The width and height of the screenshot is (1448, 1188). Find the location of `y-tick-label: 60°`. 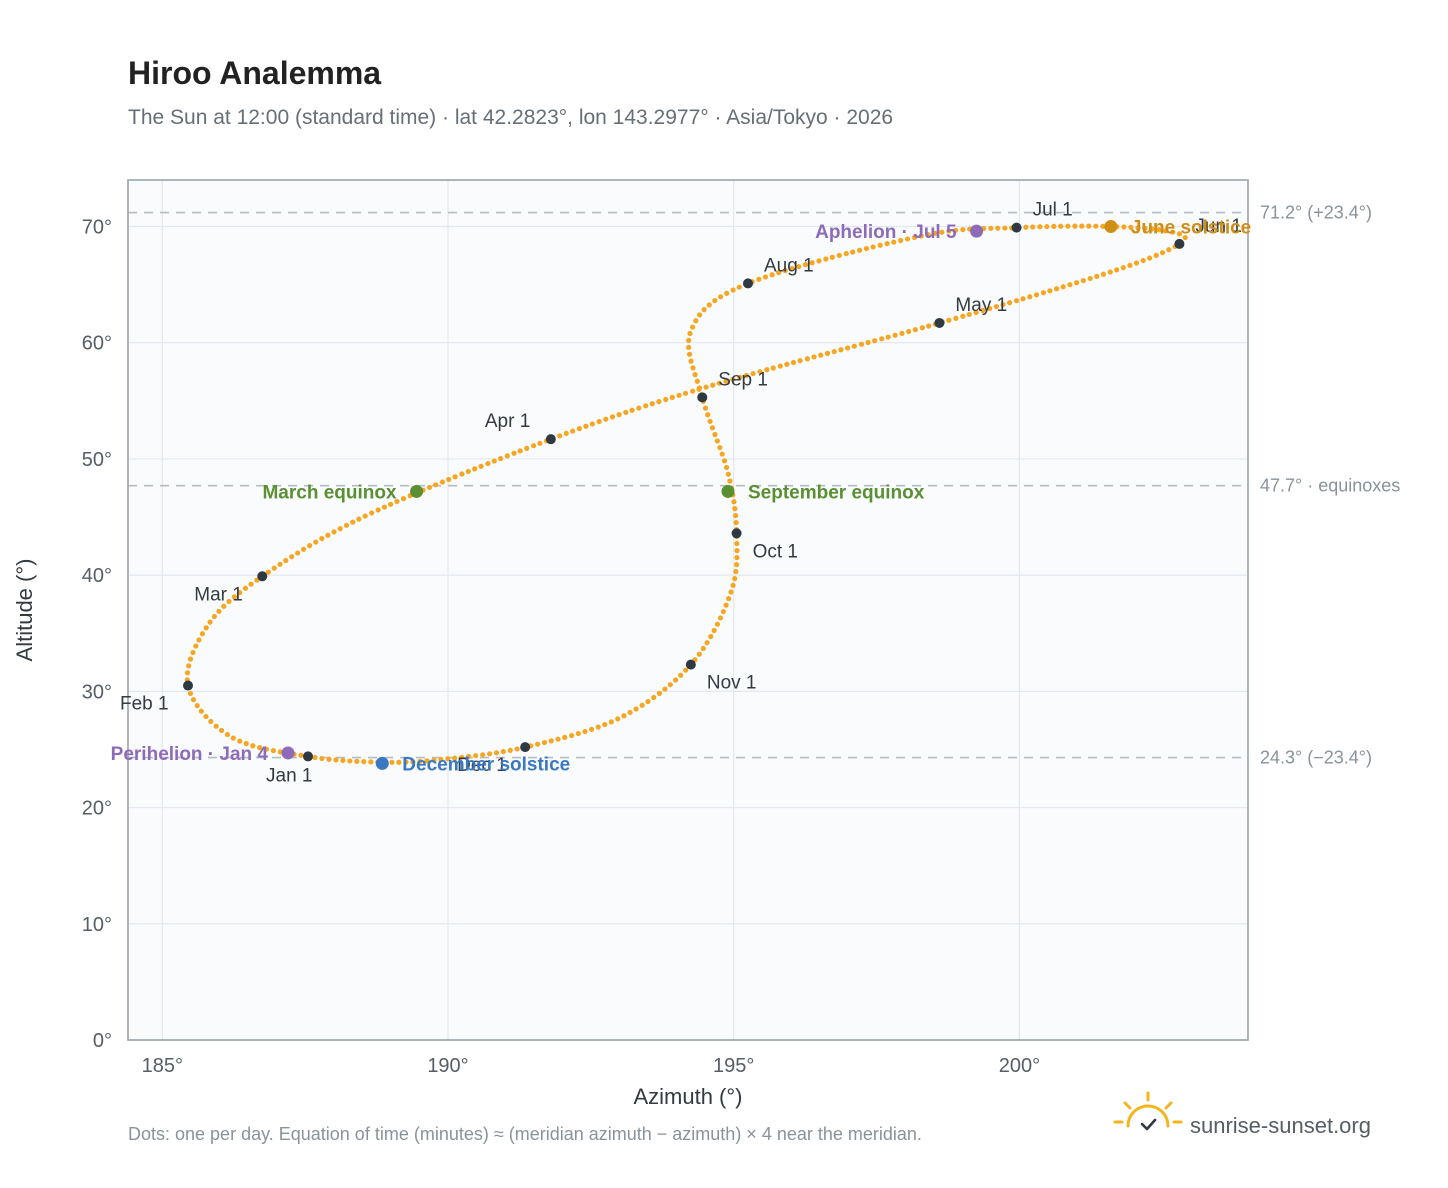

y-tick-label: 60° is located at coordinates (97, 344).